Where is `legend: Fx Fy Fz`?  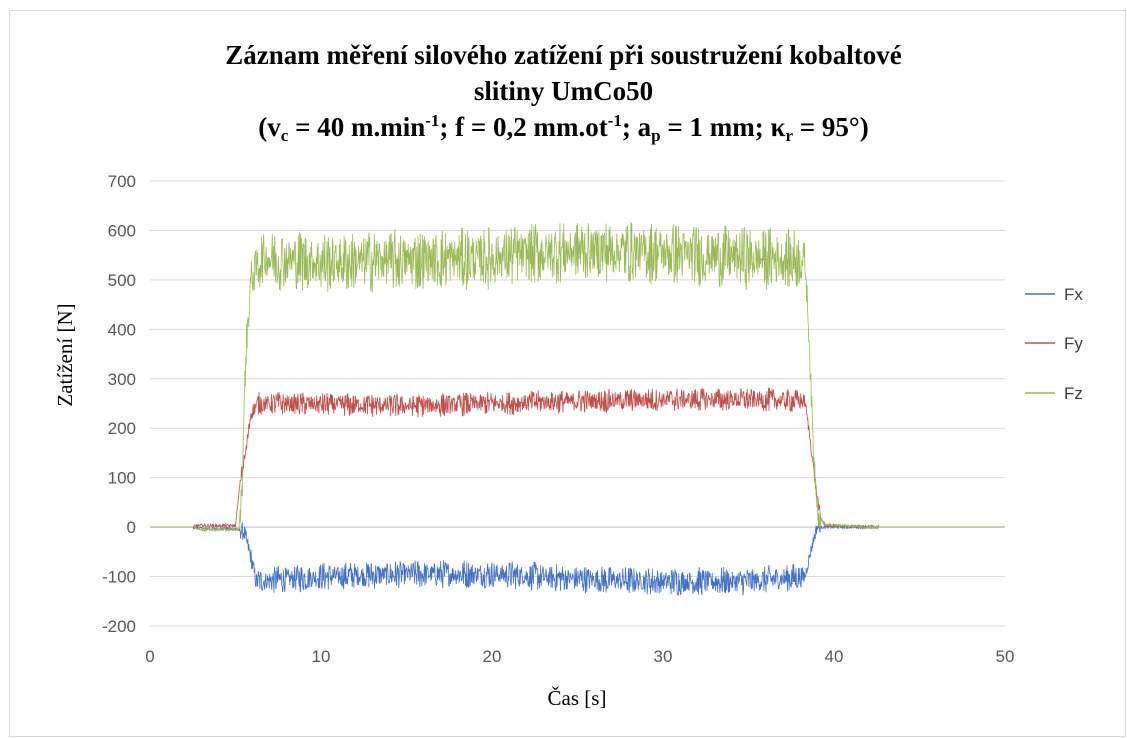
legend: Fx Fy Fz is located at coordinates (1054, 344).